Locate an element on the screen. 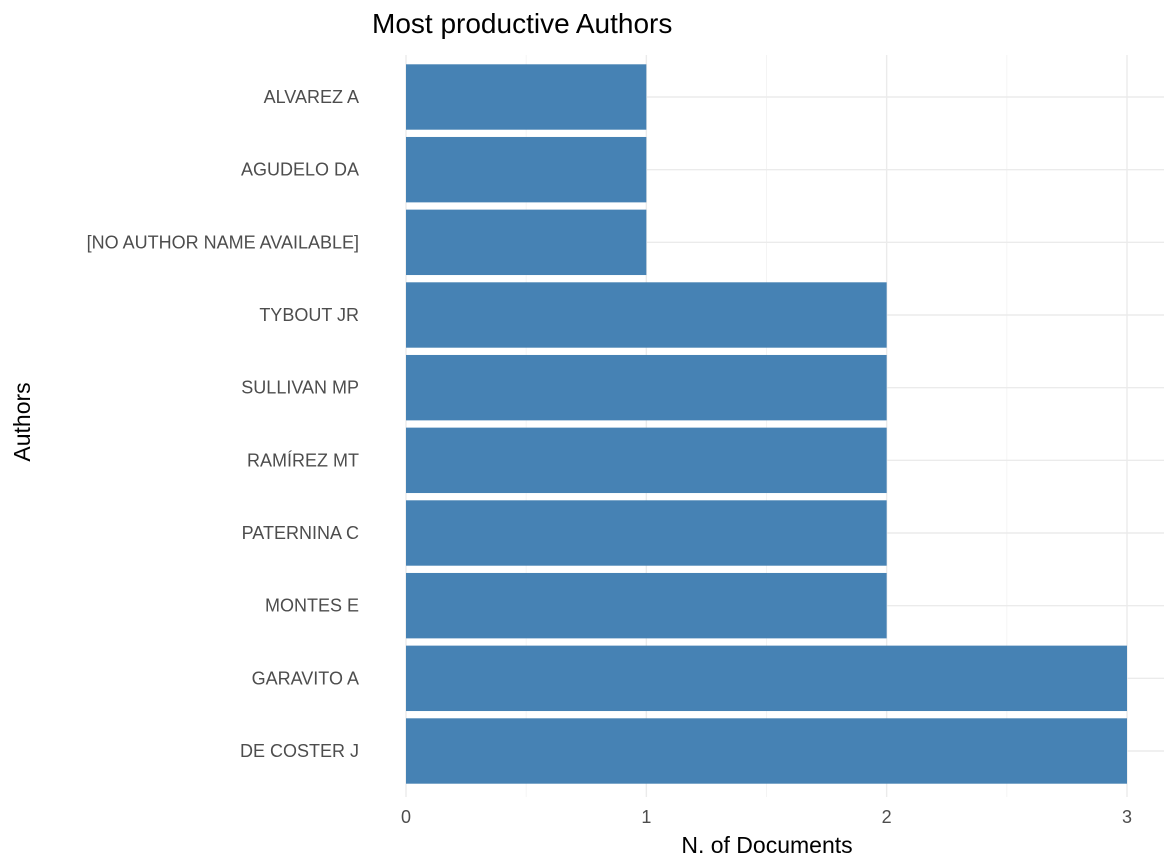  y-tick-label: GARAVITO A is located at coordinates (305, 678).